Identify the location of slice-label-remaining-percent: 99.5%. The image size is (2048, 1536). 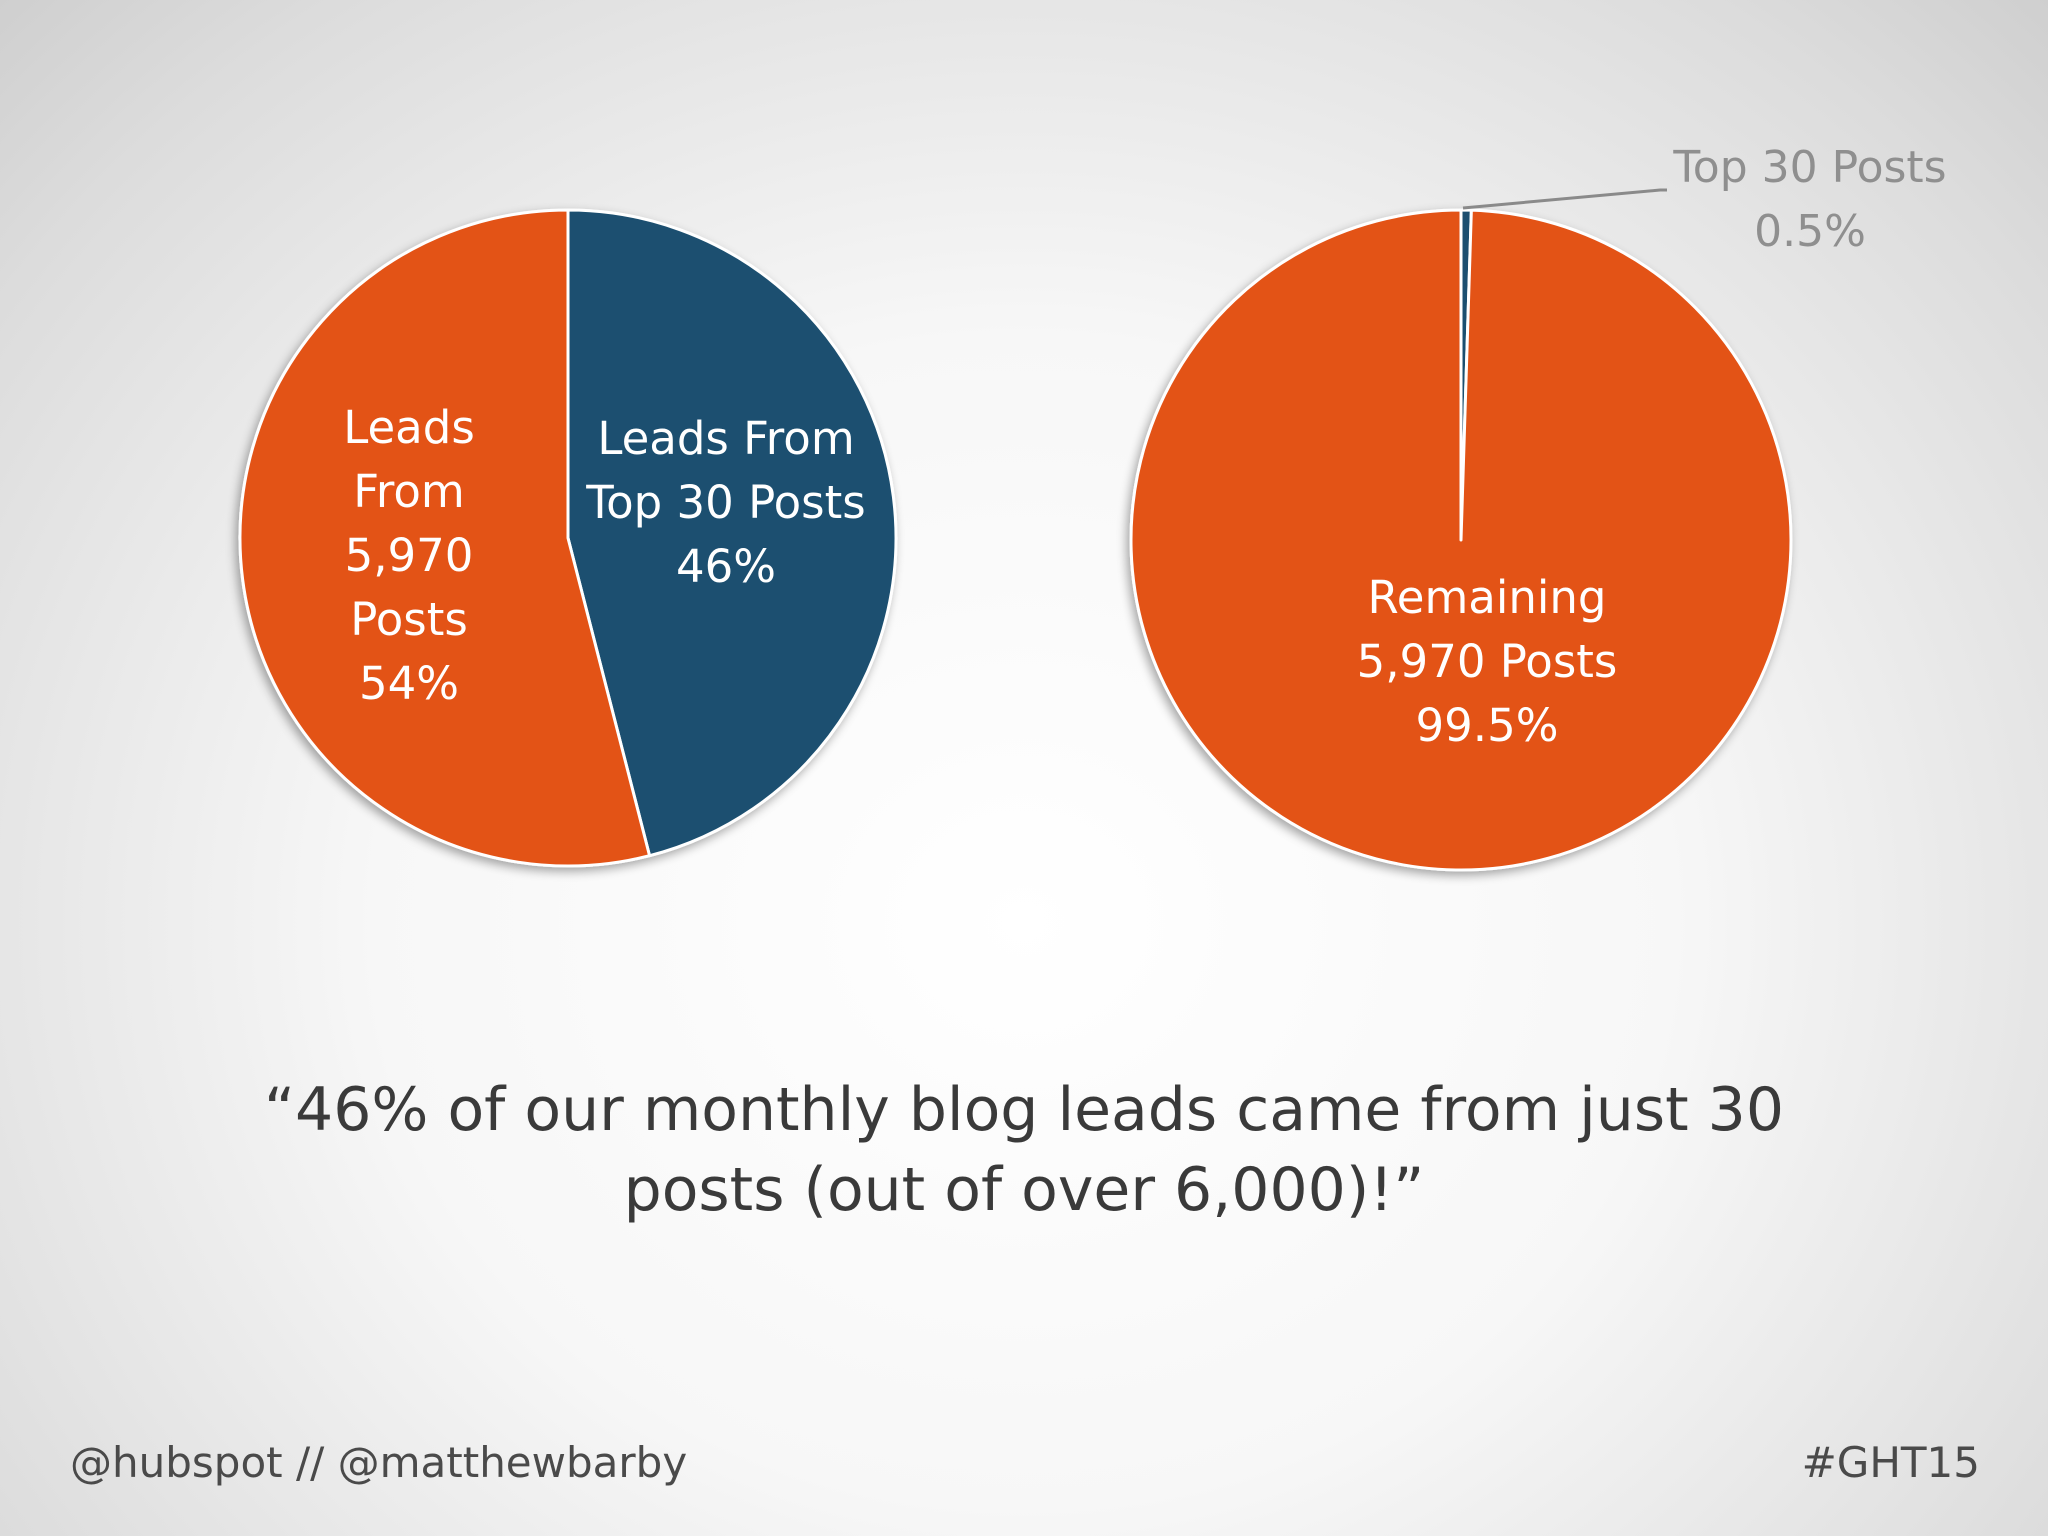
(1487, 725).